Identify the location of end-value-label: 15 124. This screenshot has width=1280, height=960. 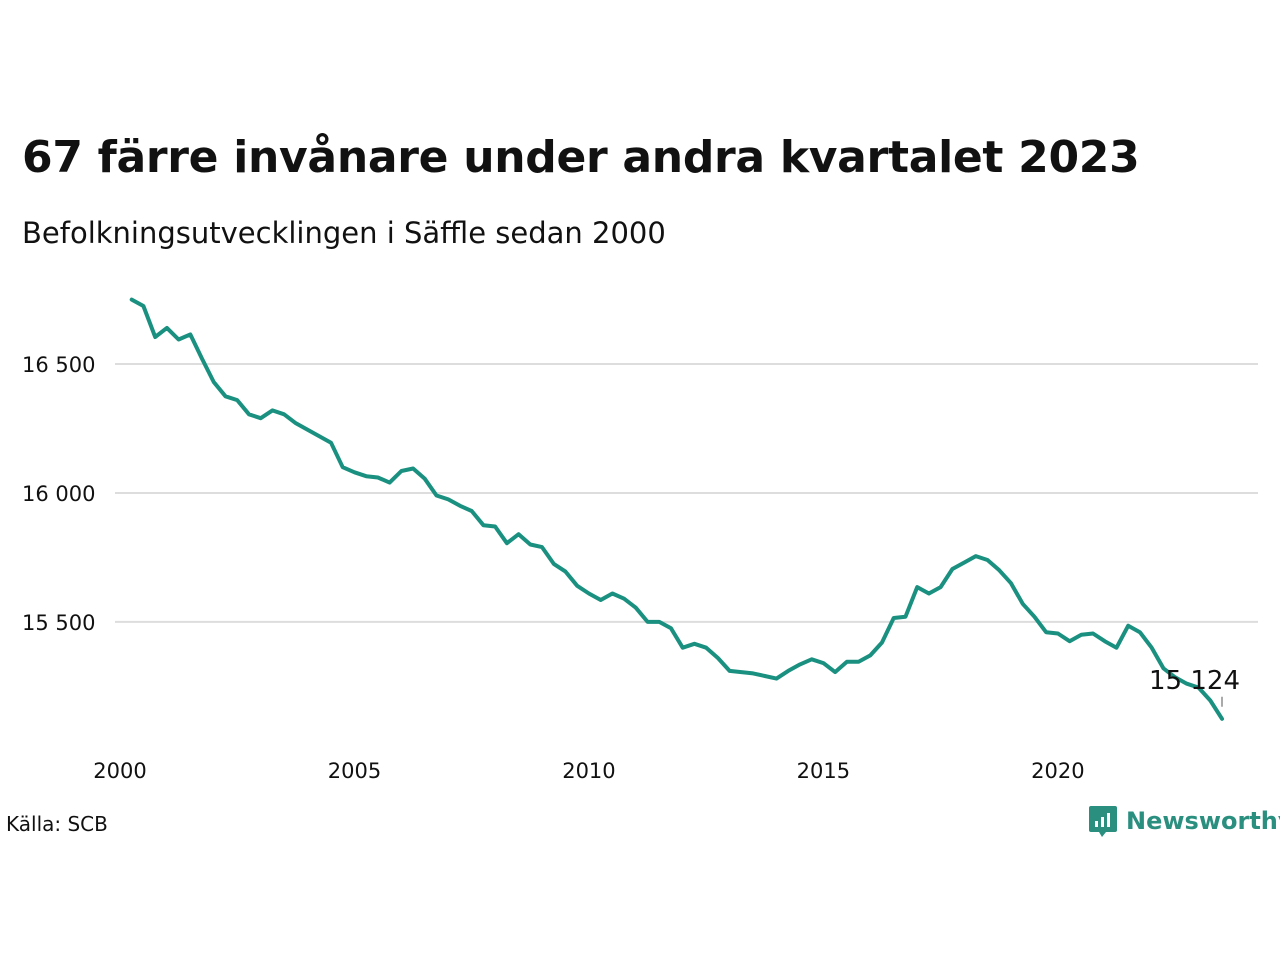
(1194, 681).